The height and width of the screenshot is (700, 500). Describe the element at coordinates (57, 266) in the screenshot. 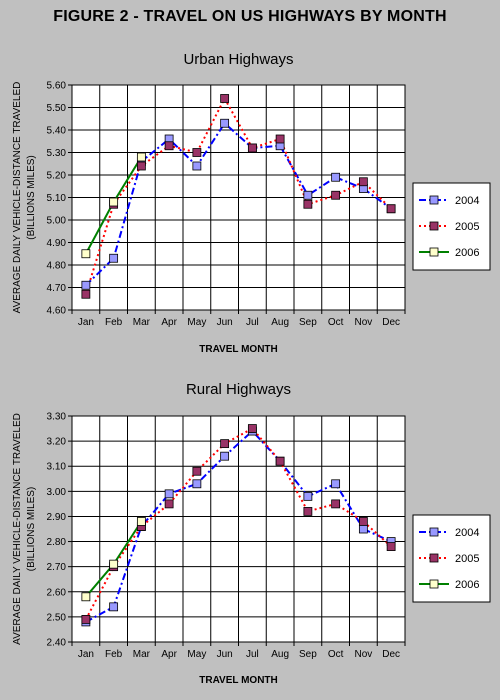

I see `y-tick-label: 4.80` at that location.